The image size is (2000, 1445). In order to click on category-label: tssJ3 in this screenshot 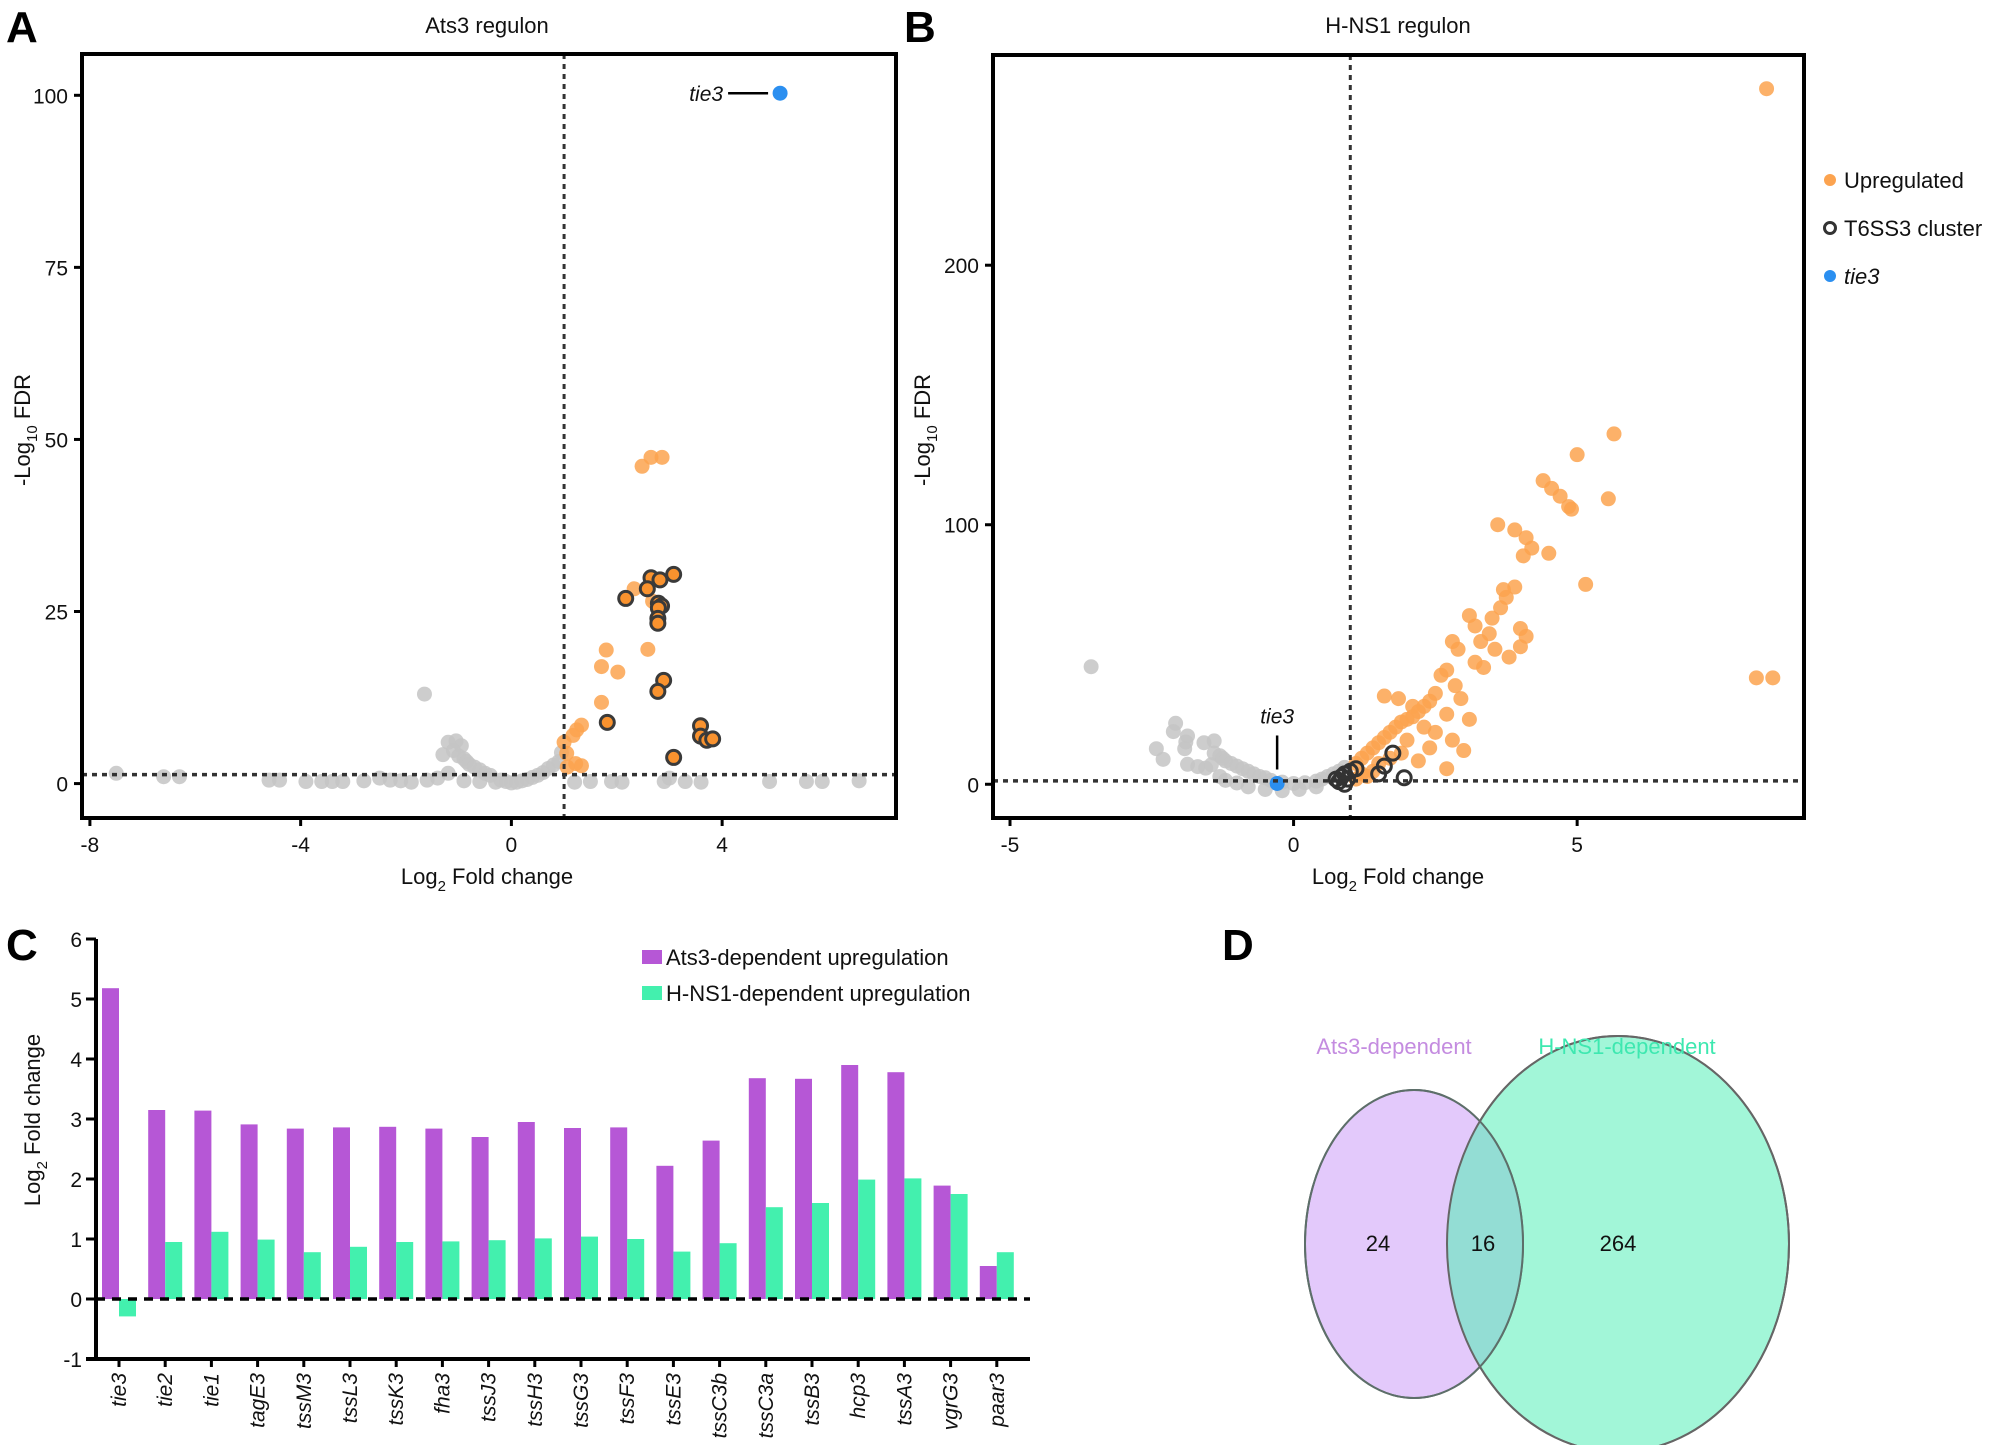, I will do `click(489, 1397)`.